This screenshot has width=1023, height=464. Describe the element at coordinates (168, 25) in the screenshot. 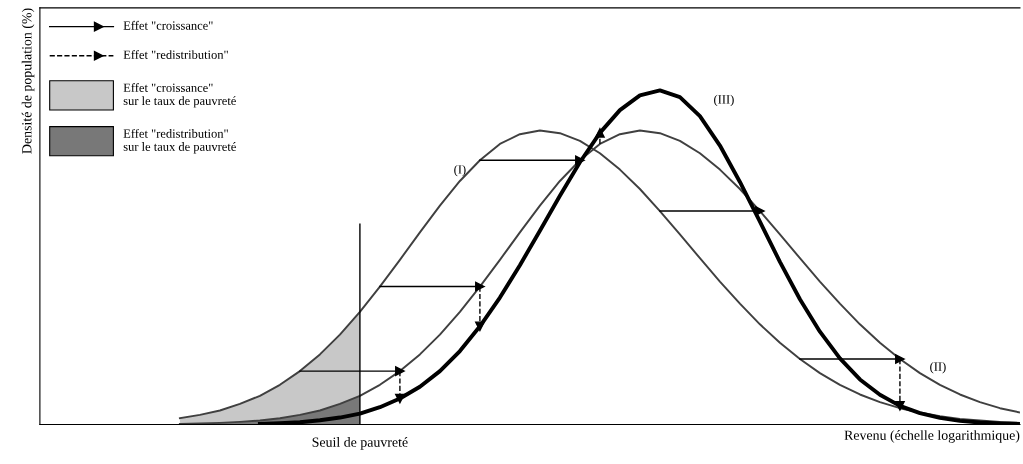

I see `text: Effet "croissance"` at that location.